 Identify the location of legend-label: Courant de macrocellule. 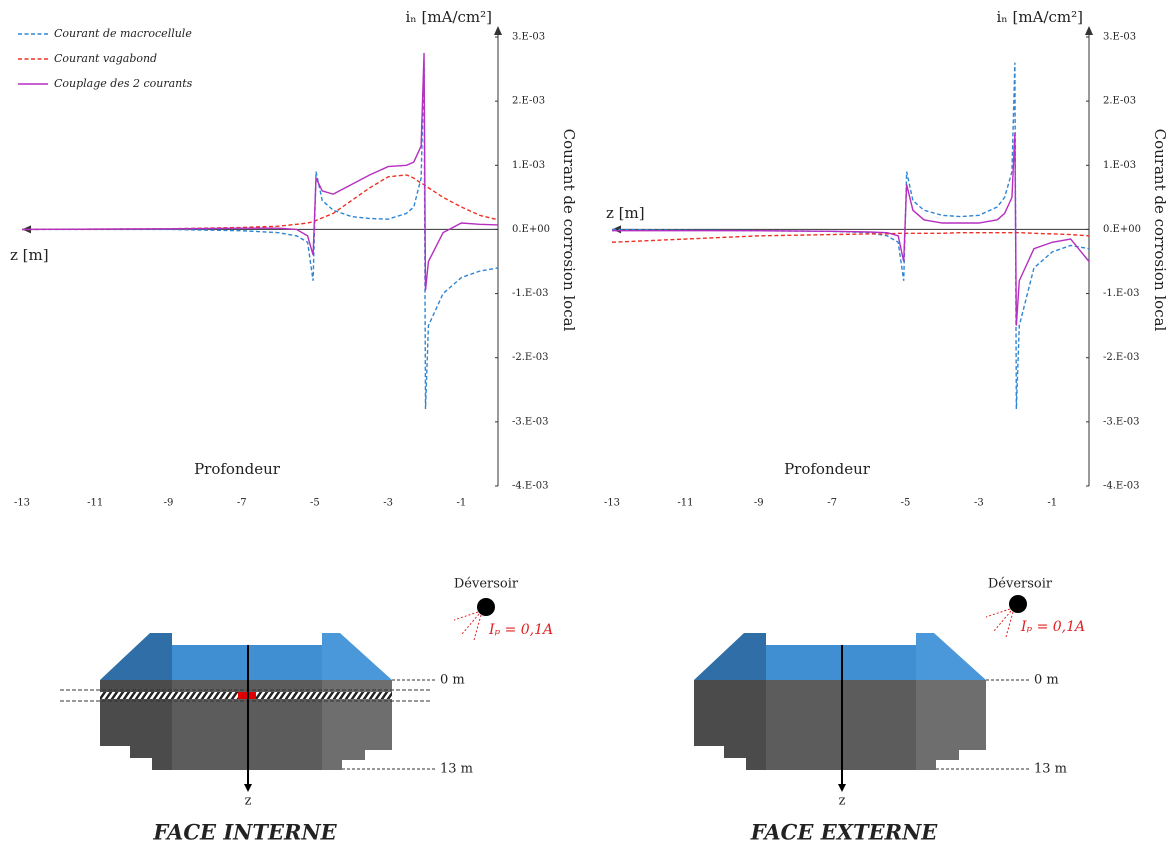
(123, 33).